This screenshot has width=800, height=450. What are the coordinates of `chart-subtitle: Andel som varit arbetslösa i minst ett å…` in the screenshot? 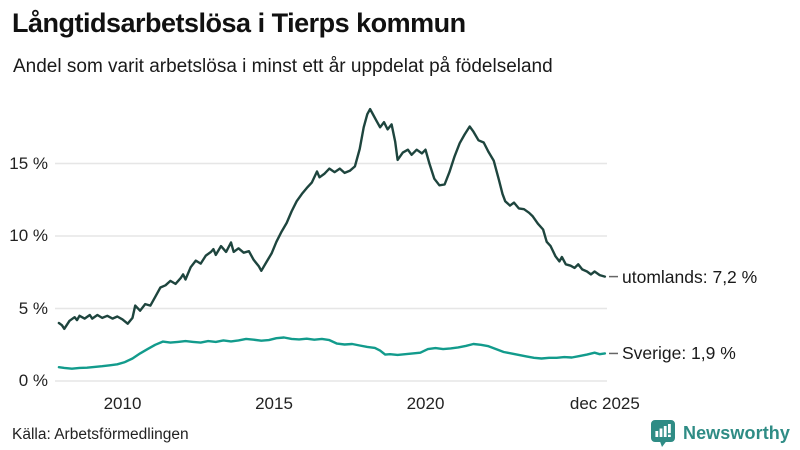 It's located at (283, 66).